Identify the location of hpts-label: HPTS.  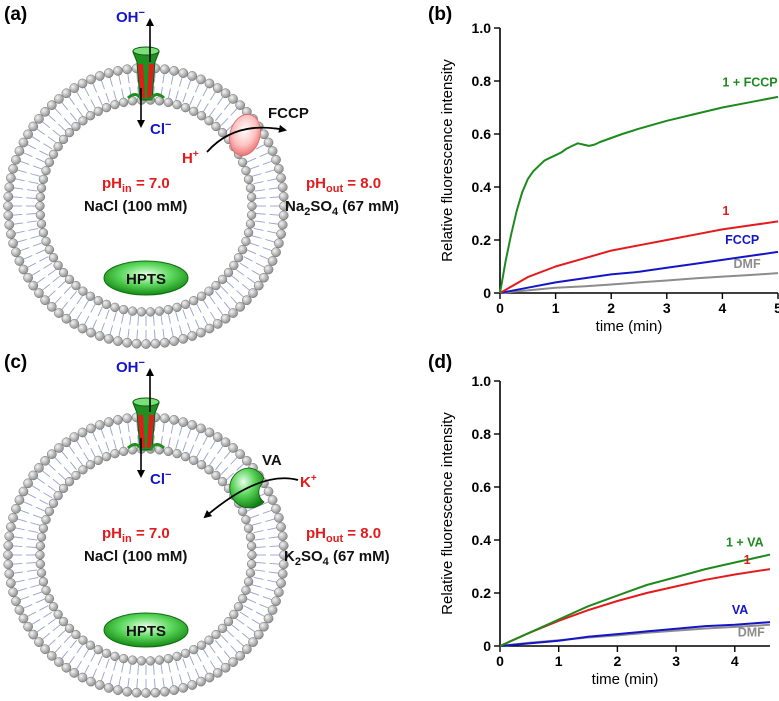
(146, 279).